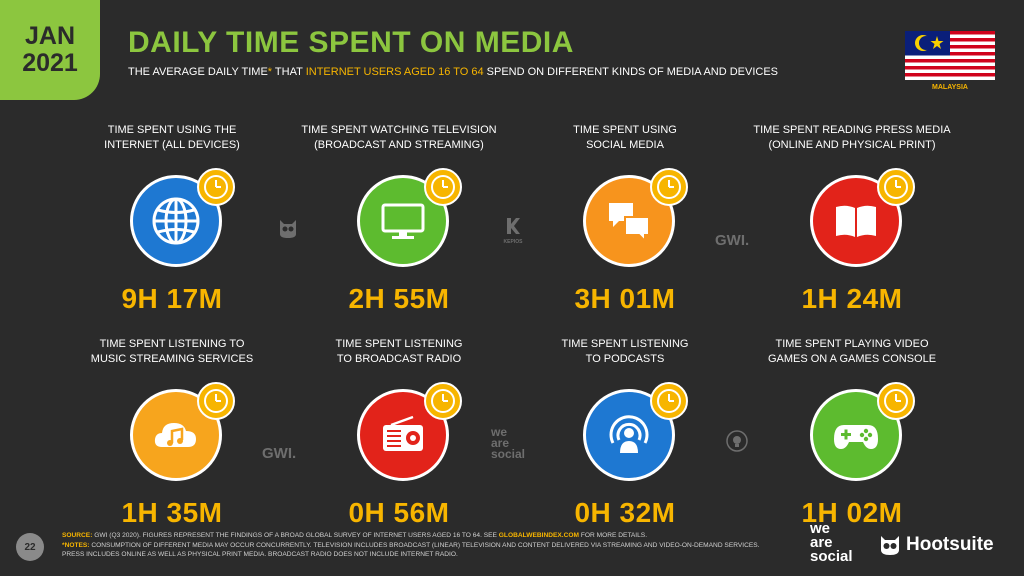  What do you see at coordinates (950, 55) in the screenshot?
I see `malaysia-flag-icon` at bounding box center [950, 55].